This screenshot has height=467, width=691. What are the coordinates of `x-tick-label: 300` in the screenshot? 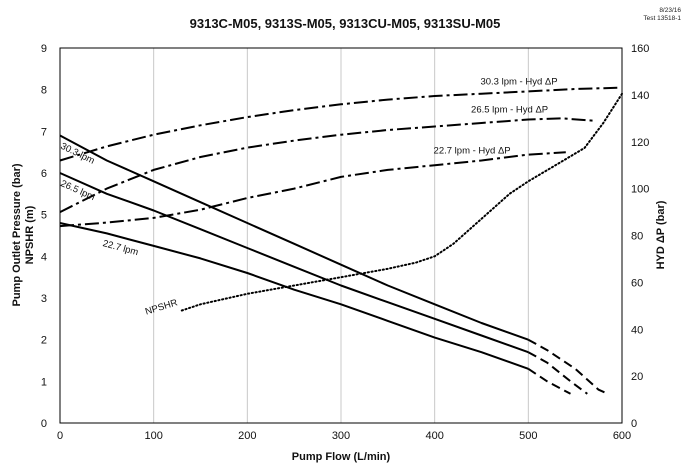 It's located at (341, 436).